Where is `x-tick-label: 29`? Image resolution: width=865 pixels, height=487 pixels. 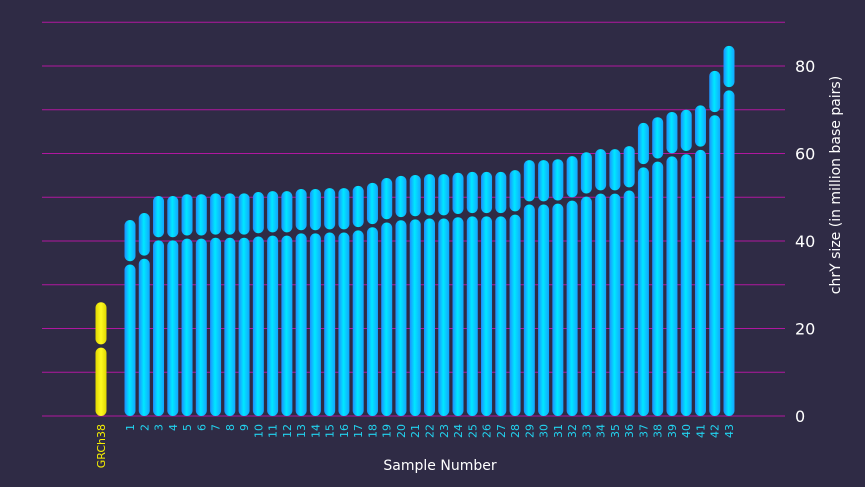
x-tick-label: 29 is located at coordinates (529, 431).